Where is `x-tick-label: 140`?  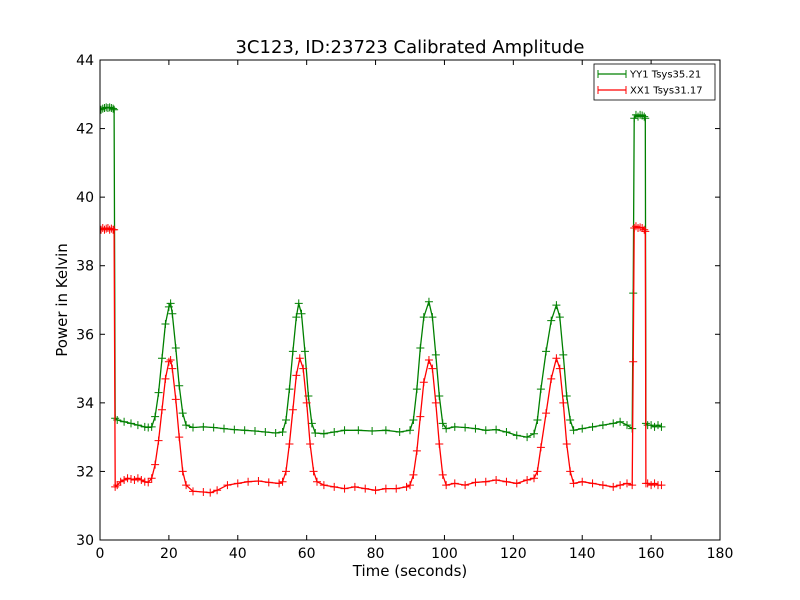
x-tick-label: 140 is located at coordinates (582, 554).